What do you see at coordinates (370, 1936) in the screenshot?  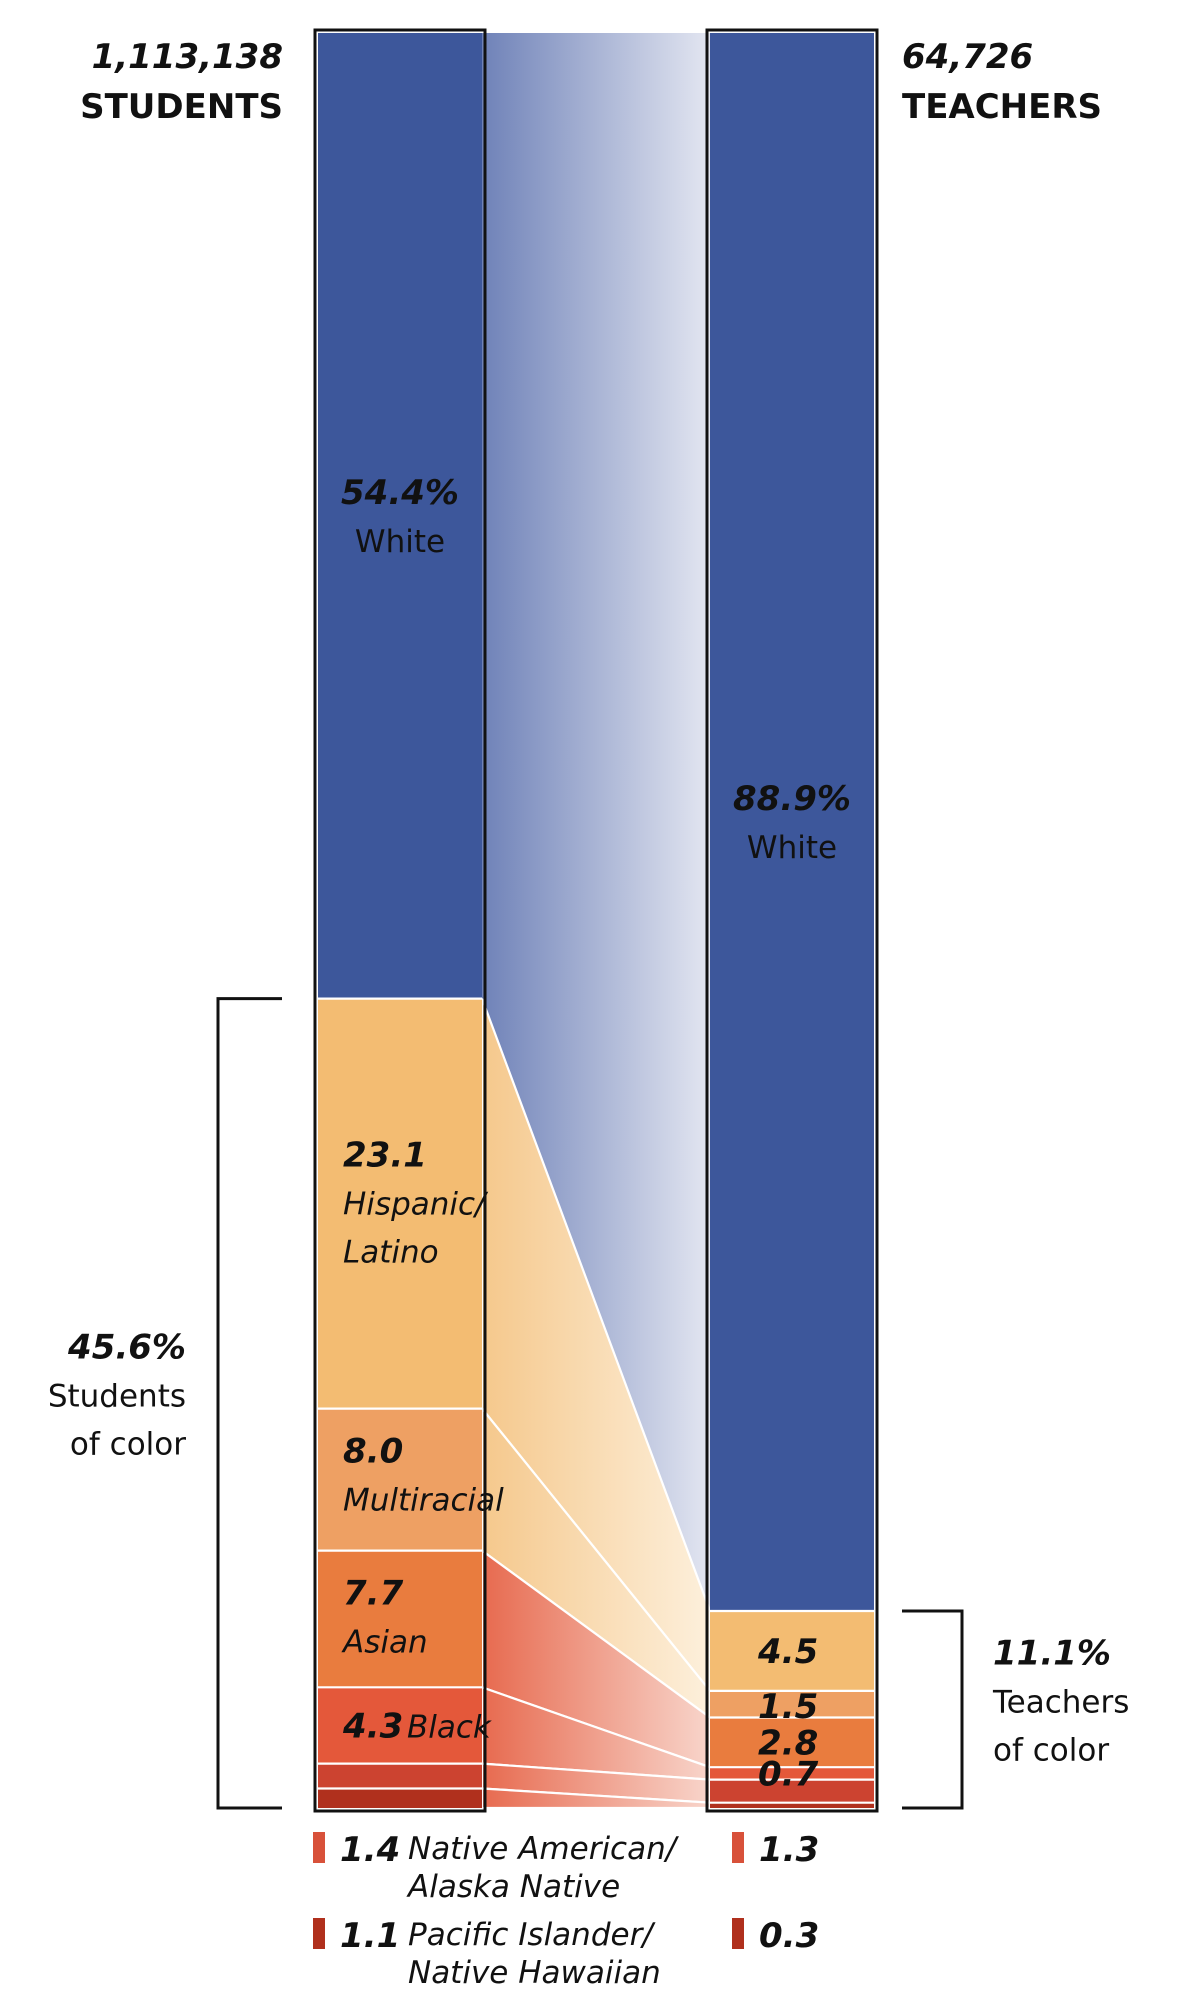 I see `footnote-student-value: 1.1` at bounding box center [370, 1936].